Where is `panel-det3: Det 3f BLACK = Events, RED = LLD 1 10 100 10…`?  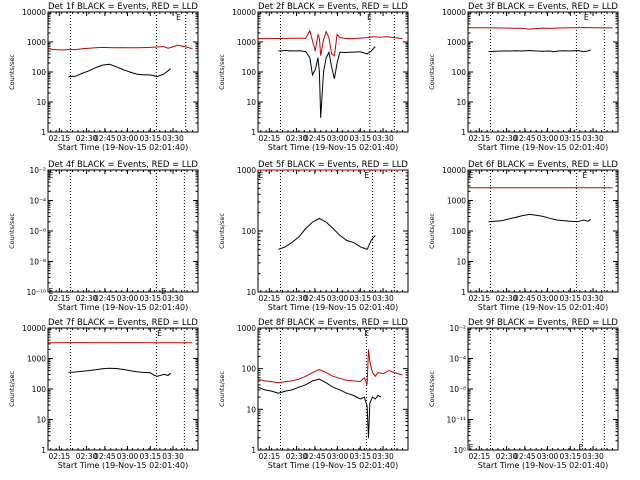
panel-det3: Det 3f BLACK = Events, RED = LLD 1 10 100 10… is located at coordinates (523, 77).